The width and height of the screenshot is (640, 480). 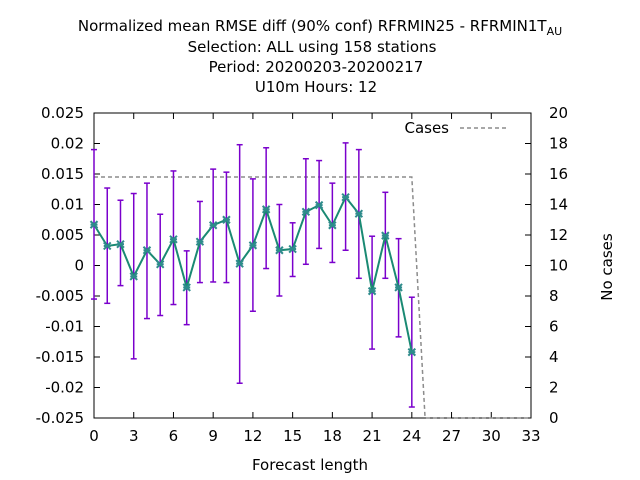 What do you see at coordinates (426, 128) in the screenshot?
I see `legend-label: Cases` at bounding box center [426, 128].